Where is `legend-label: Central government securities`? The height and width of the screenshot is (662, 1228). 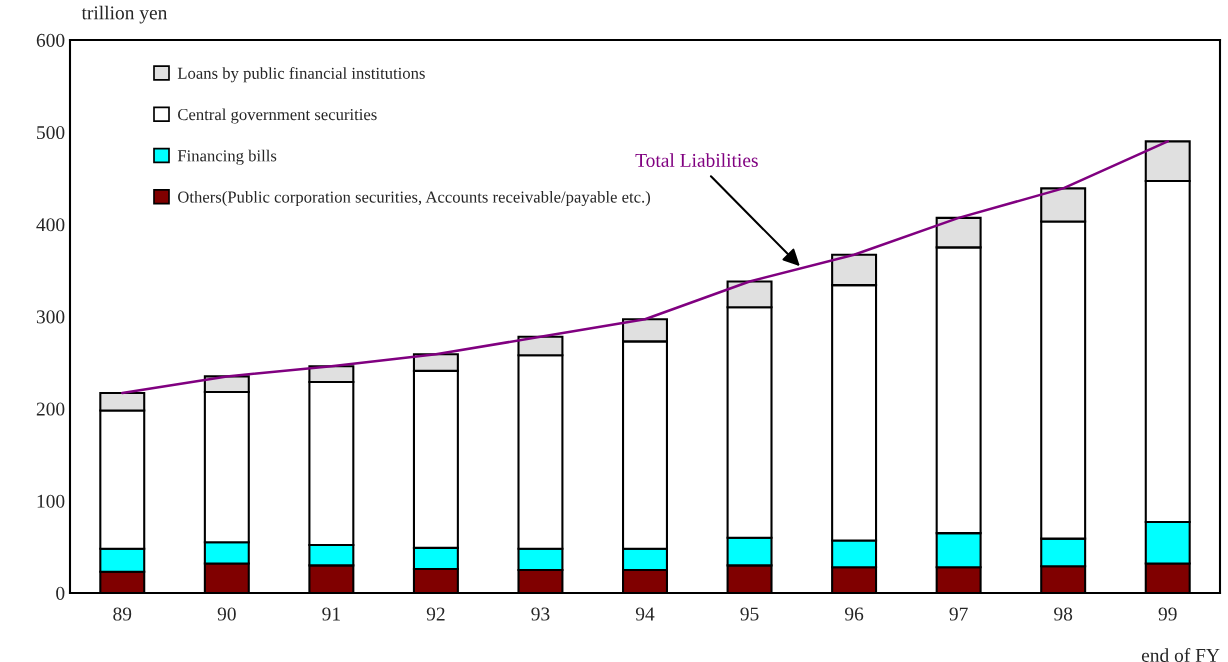 legend-label: Central government securities is located at coordinates (277, 116).